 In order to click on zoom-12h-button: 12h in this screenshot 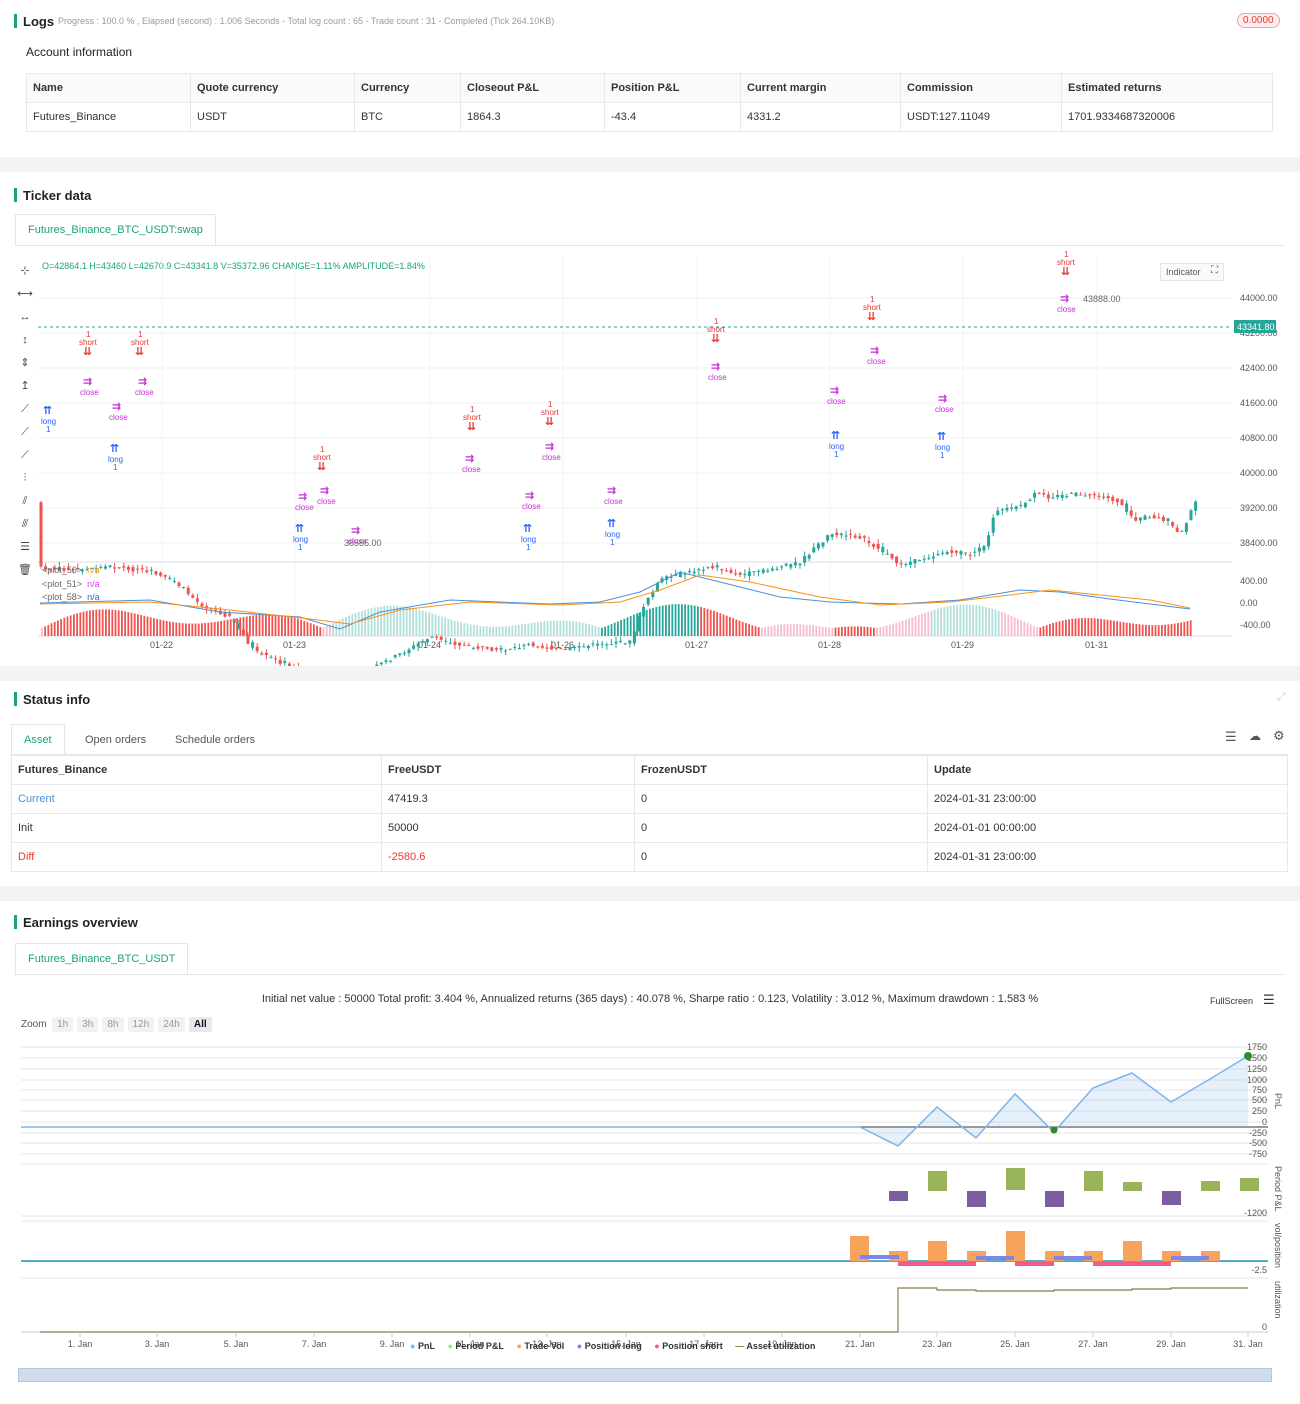, I will do `click(141, 1024)`.